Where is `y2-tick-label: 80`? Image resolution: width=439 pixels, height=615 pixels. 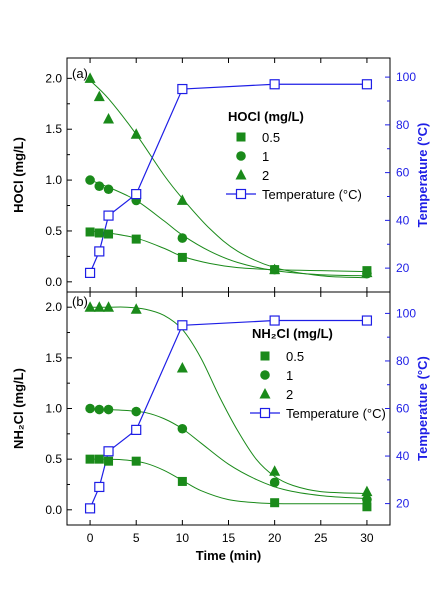
y2-tick-label: 80 is located at coordinates (403, 361).